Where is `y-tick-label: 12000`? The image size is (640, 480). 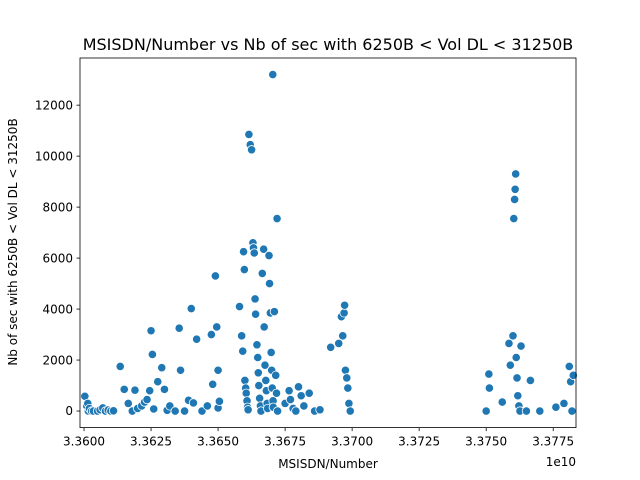 y-tick-label: 12000 is located at coordinates (54, 105).